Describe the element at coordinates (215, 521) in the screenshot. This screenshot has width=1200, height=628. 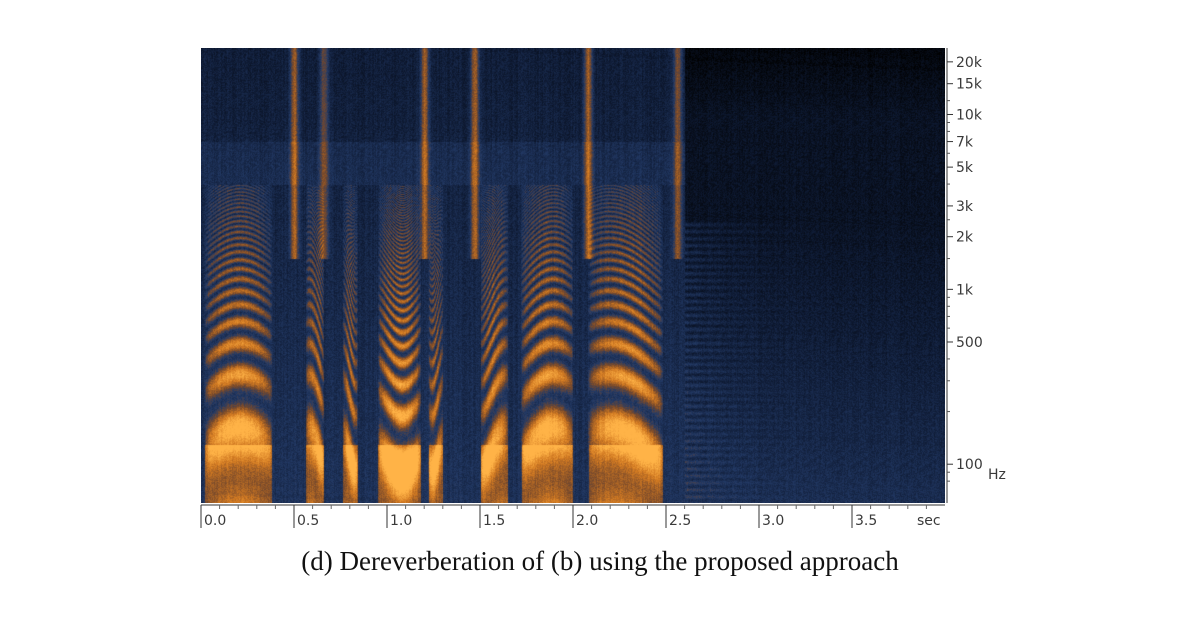
I see `x-tick-label: 0.0` at that location.